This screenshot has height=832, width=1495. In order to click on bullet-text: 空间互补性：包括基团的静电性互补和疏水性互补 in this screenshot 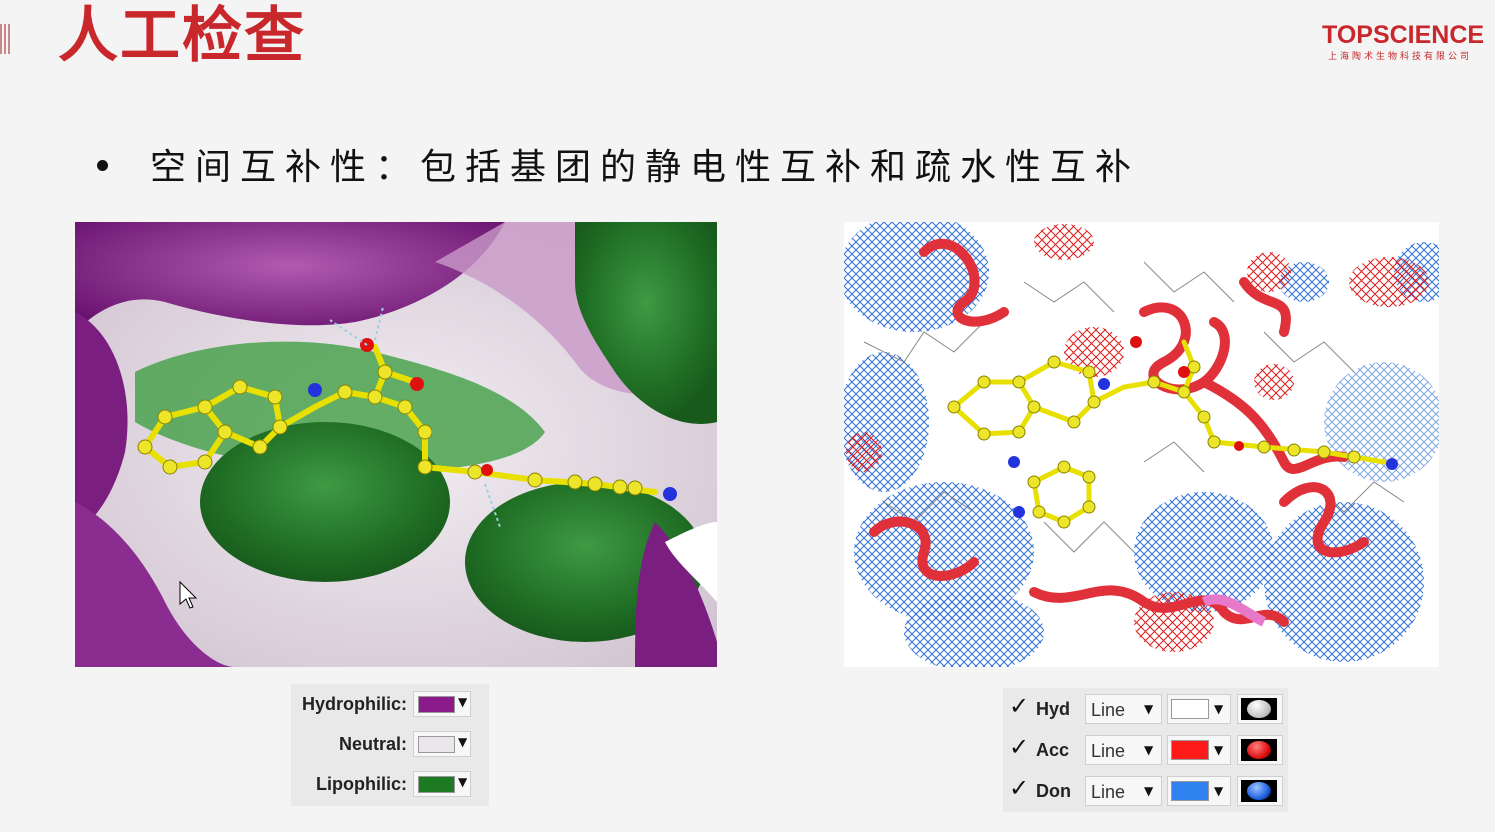, I will do `click(645, 168)`.